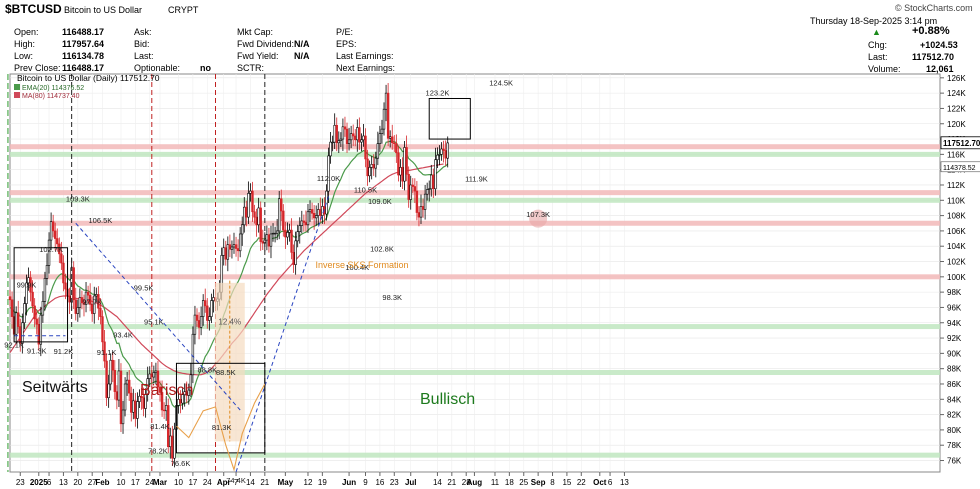 This screenshot has width=980, height=489. What do you see at coordinates (27, 285) in the screenshot?
I see `price-label: 99.9K` at bounding box center [27, 285].